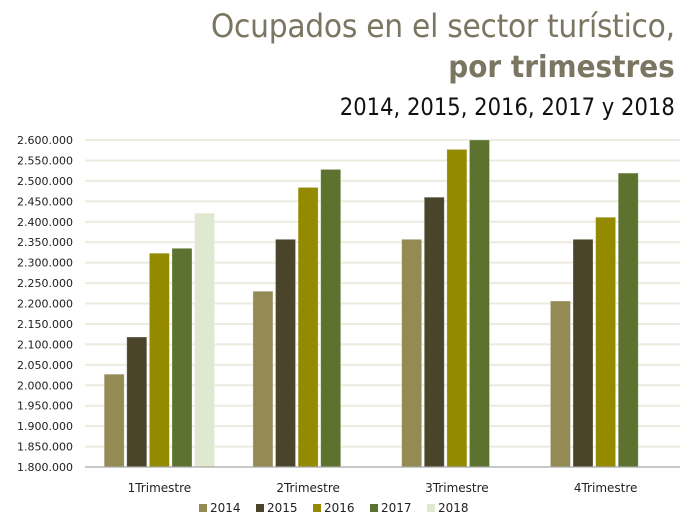 The image size is (695, 525). Describe the element at coordinates (431, 508) in the screenshot. I see `legend-swatch-2018` at that location.